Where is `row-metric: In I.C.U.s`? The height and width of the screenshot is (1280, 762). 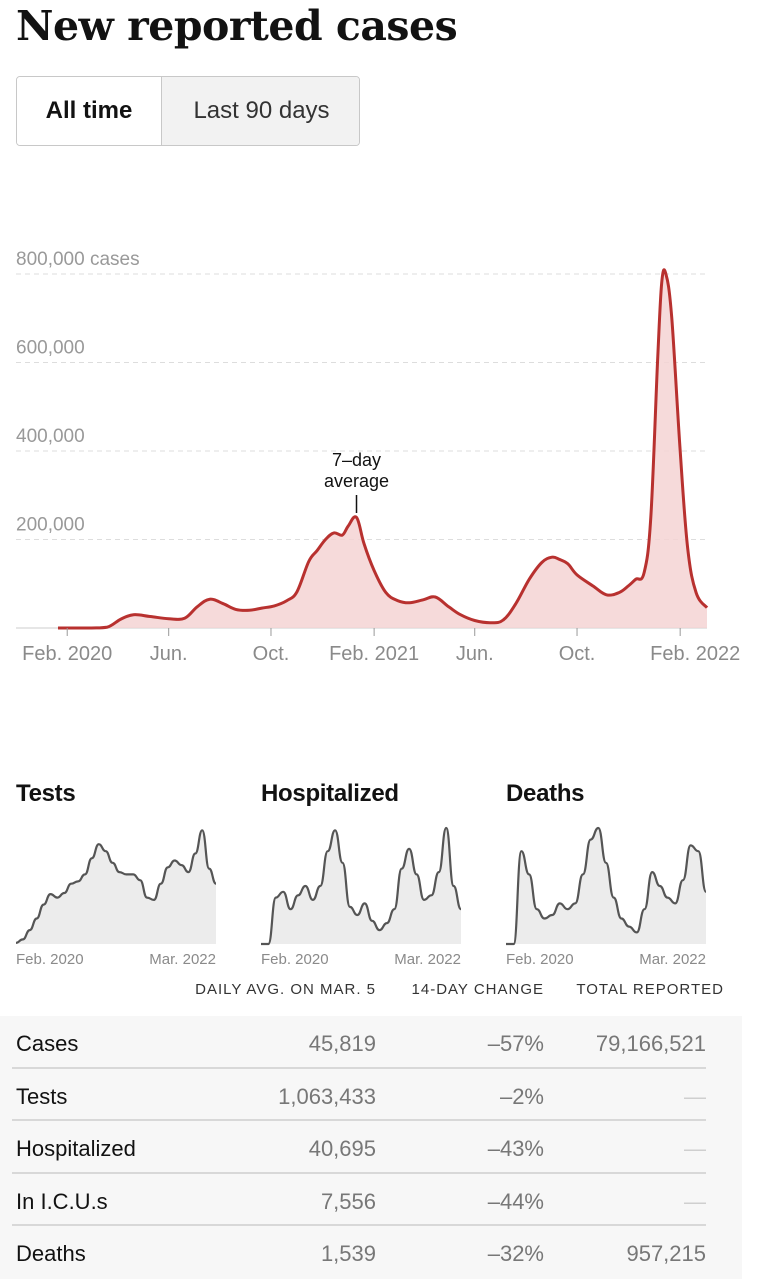 row-metric: In I.C.U.s is located at coordinates (62, 1201).